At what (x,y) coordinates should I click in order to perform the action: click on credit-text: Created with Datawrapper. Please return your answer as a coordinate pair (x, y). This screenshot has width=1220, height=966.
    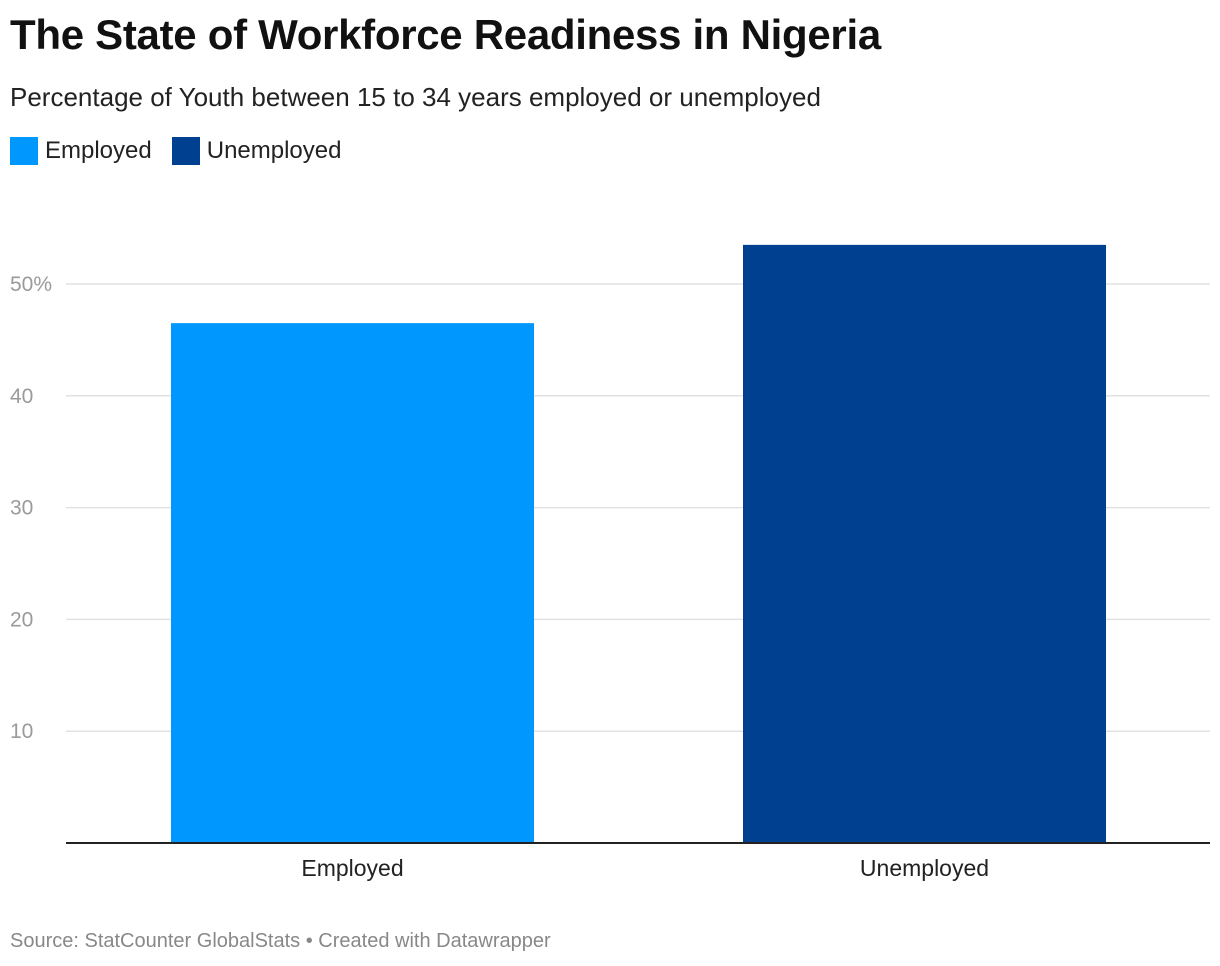
    Looking at the image, I should click on (434, 941).